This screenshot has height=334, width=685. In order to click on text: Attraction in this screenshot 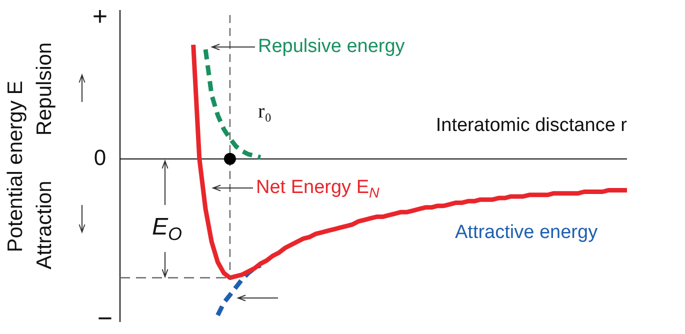, I will do `click(44, 225)`.